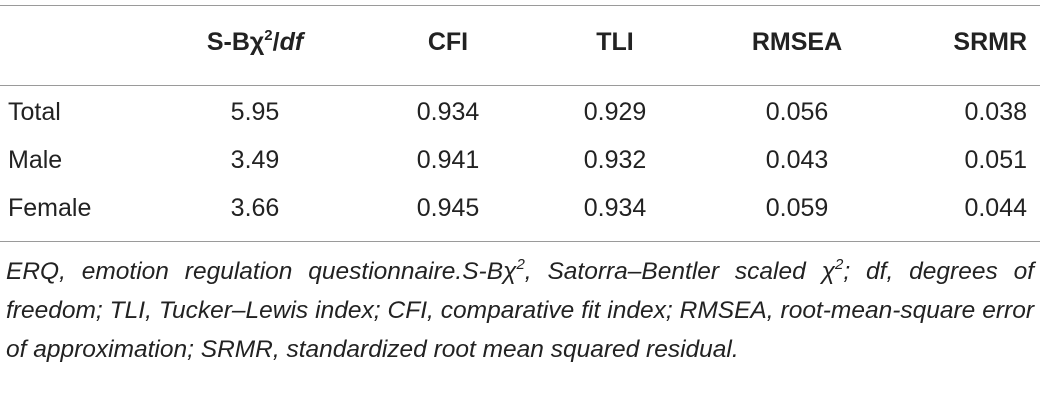  What do you see at coordinates (34, 112) in the screenshot?
I see `row-label: Total` at bounding box center [34, 112].